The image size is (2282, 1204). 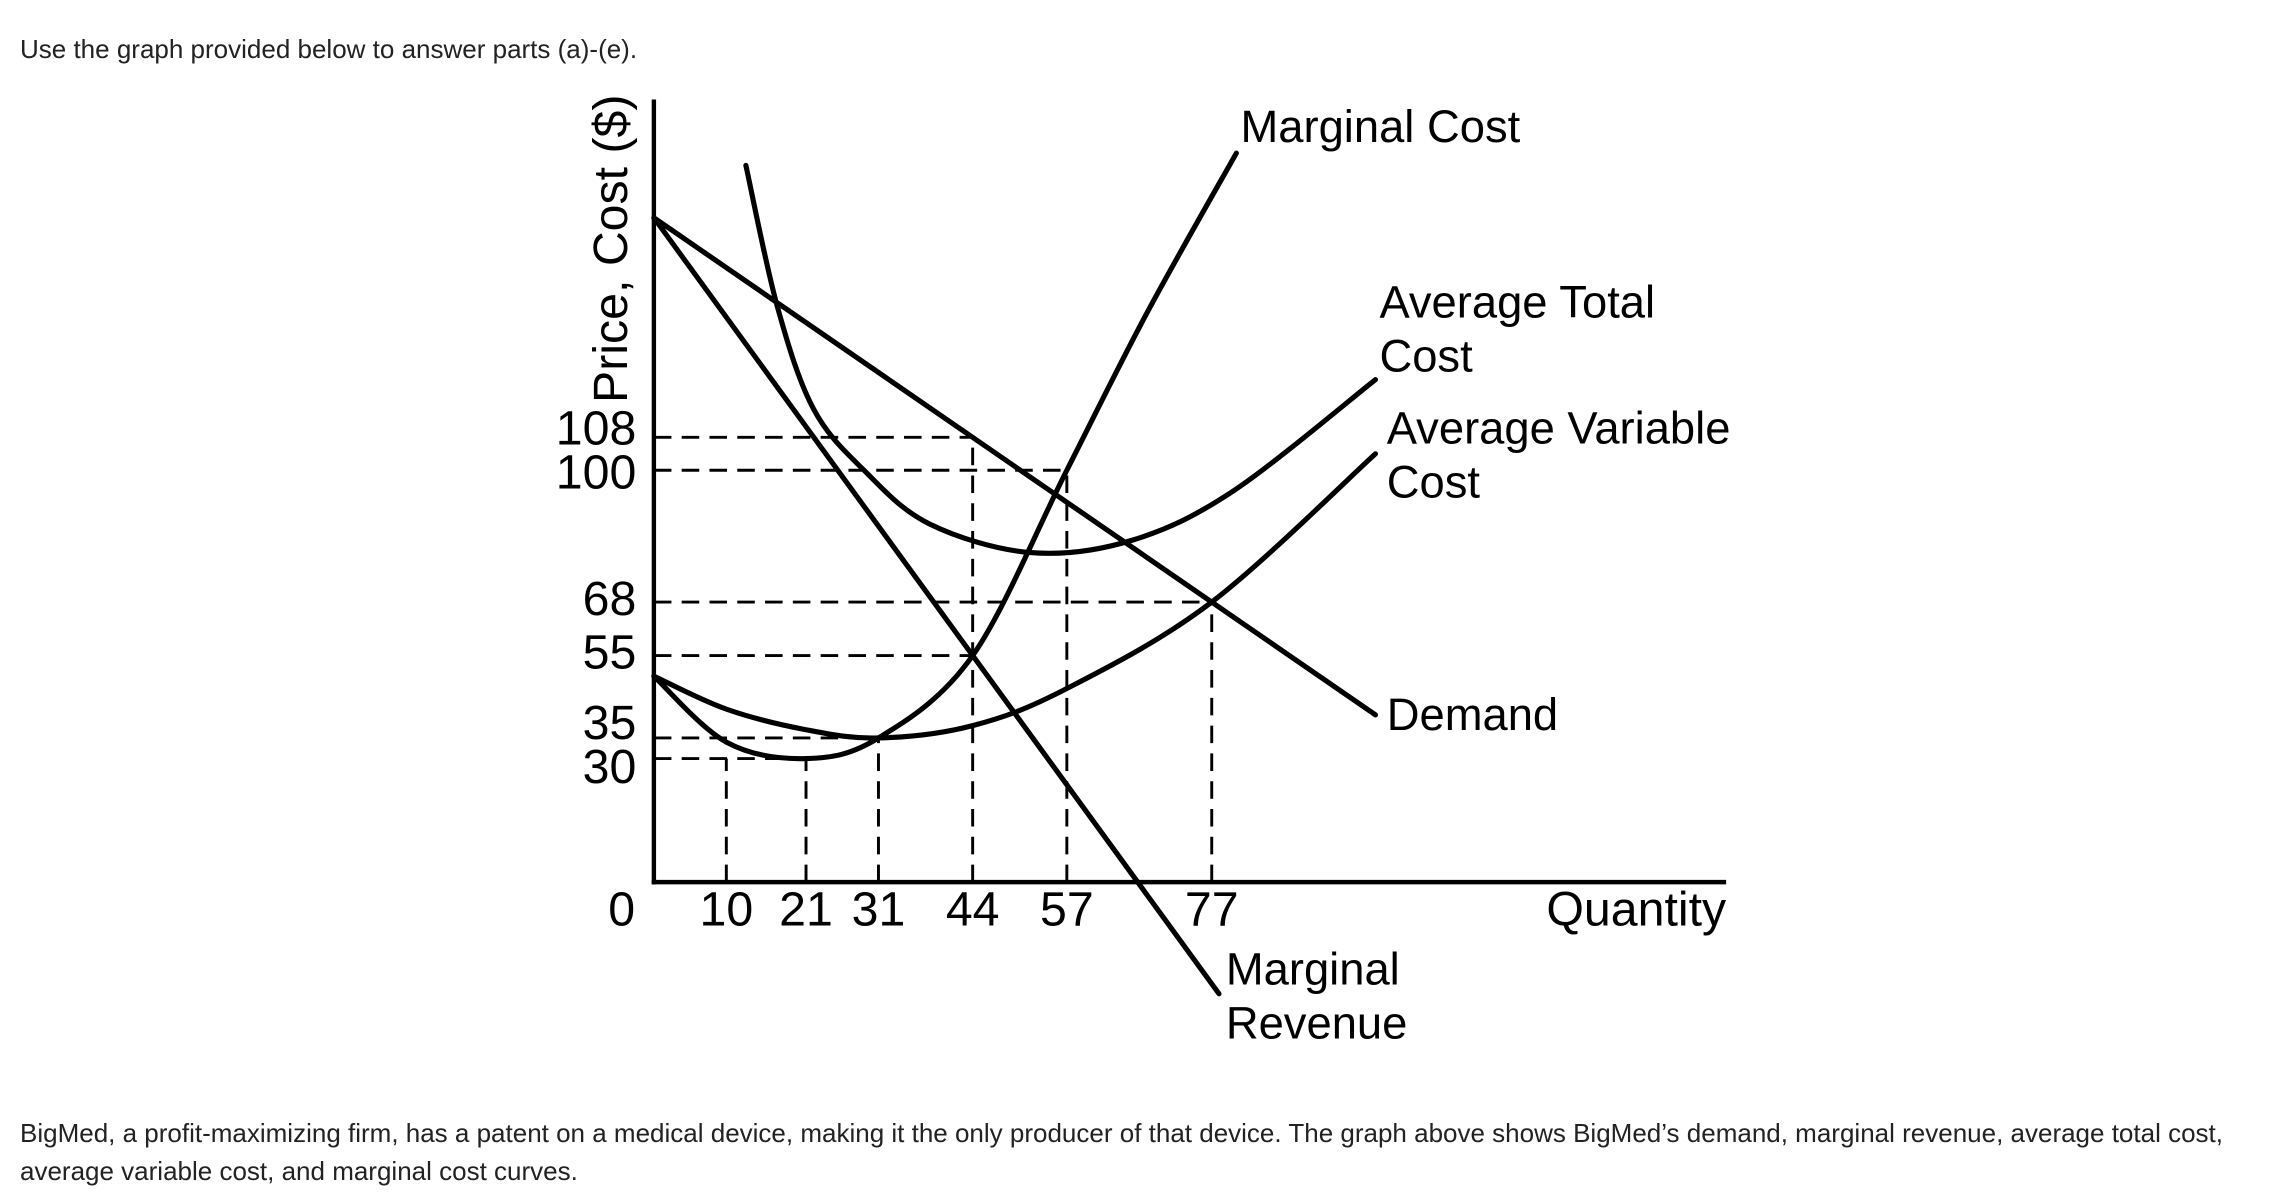 I want to click on curve-label: Average Variable Cost, so click(x=1558, y=455).